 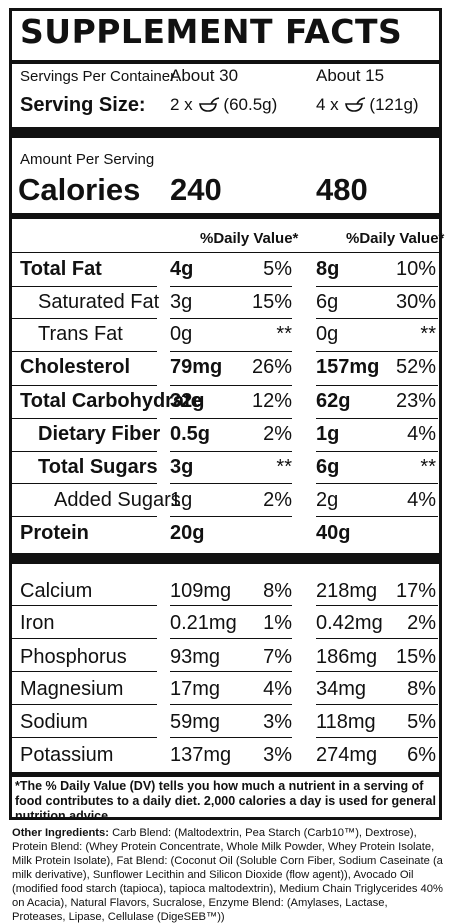 What do you see at coordinates (181, 334) in the screenshot?
I see `nutrient-amount-1: 0g` at bounding box center [181, 334].